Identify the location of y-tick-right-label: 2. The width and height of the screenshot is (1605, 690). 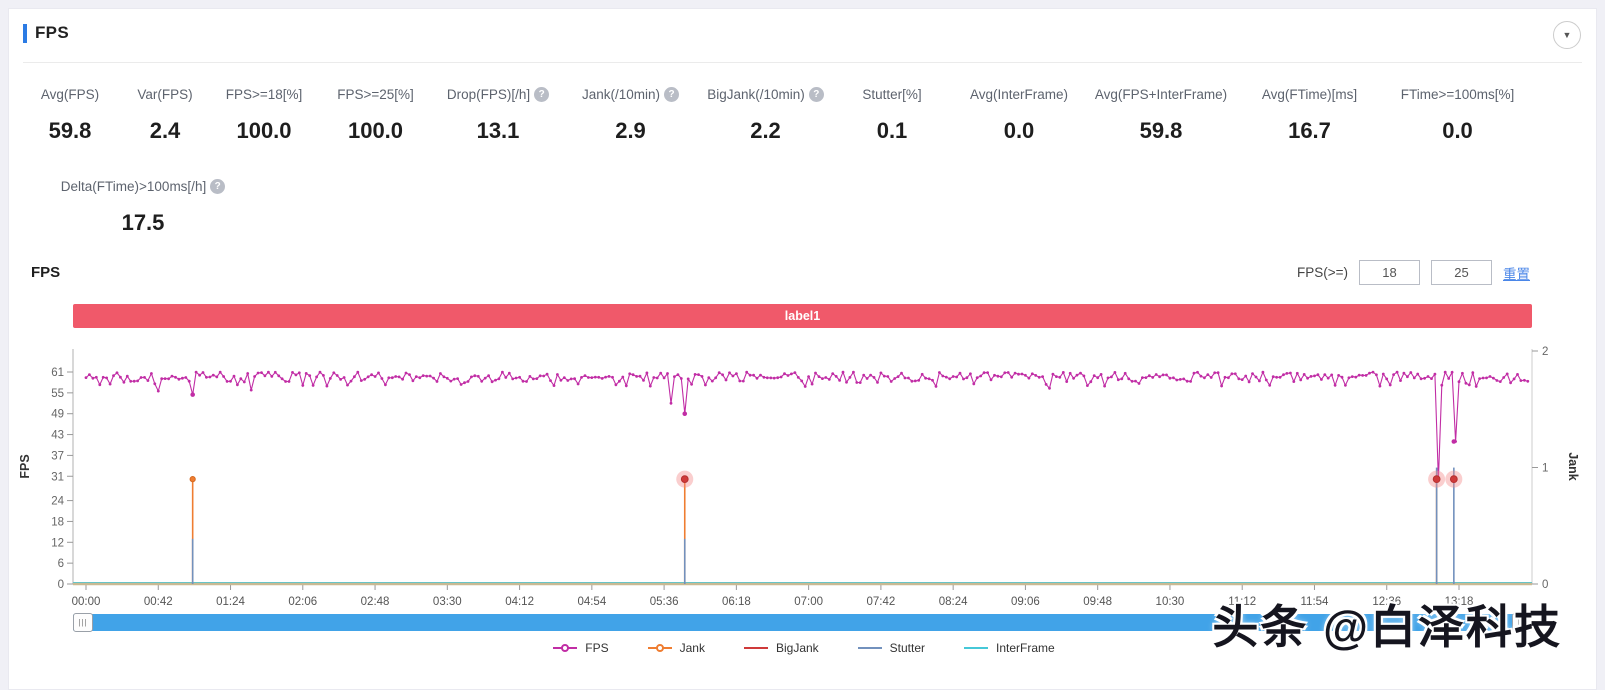
(1545, 352).